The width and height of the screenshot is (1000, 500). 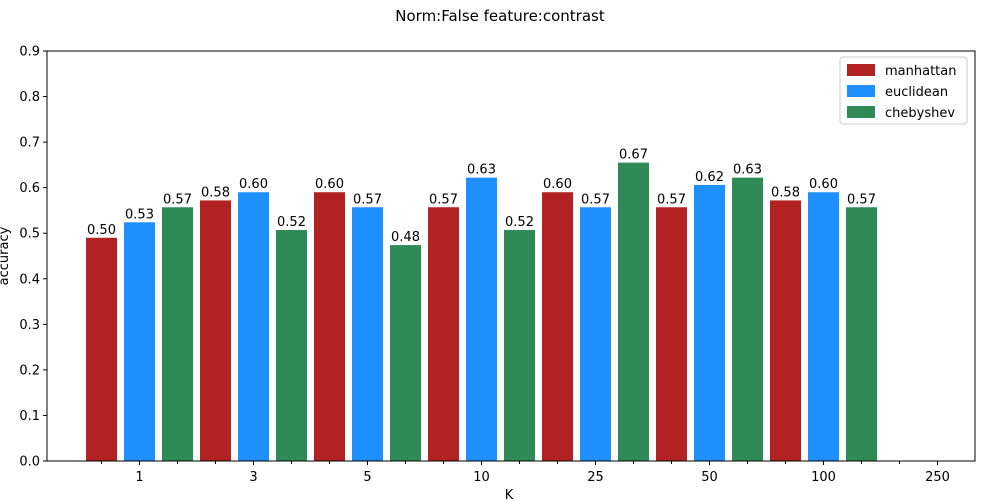 What do you see at coordinates (920, 71) in the screenshot?
I see `legend-label: manhattan` at bounding box center [920, 71].